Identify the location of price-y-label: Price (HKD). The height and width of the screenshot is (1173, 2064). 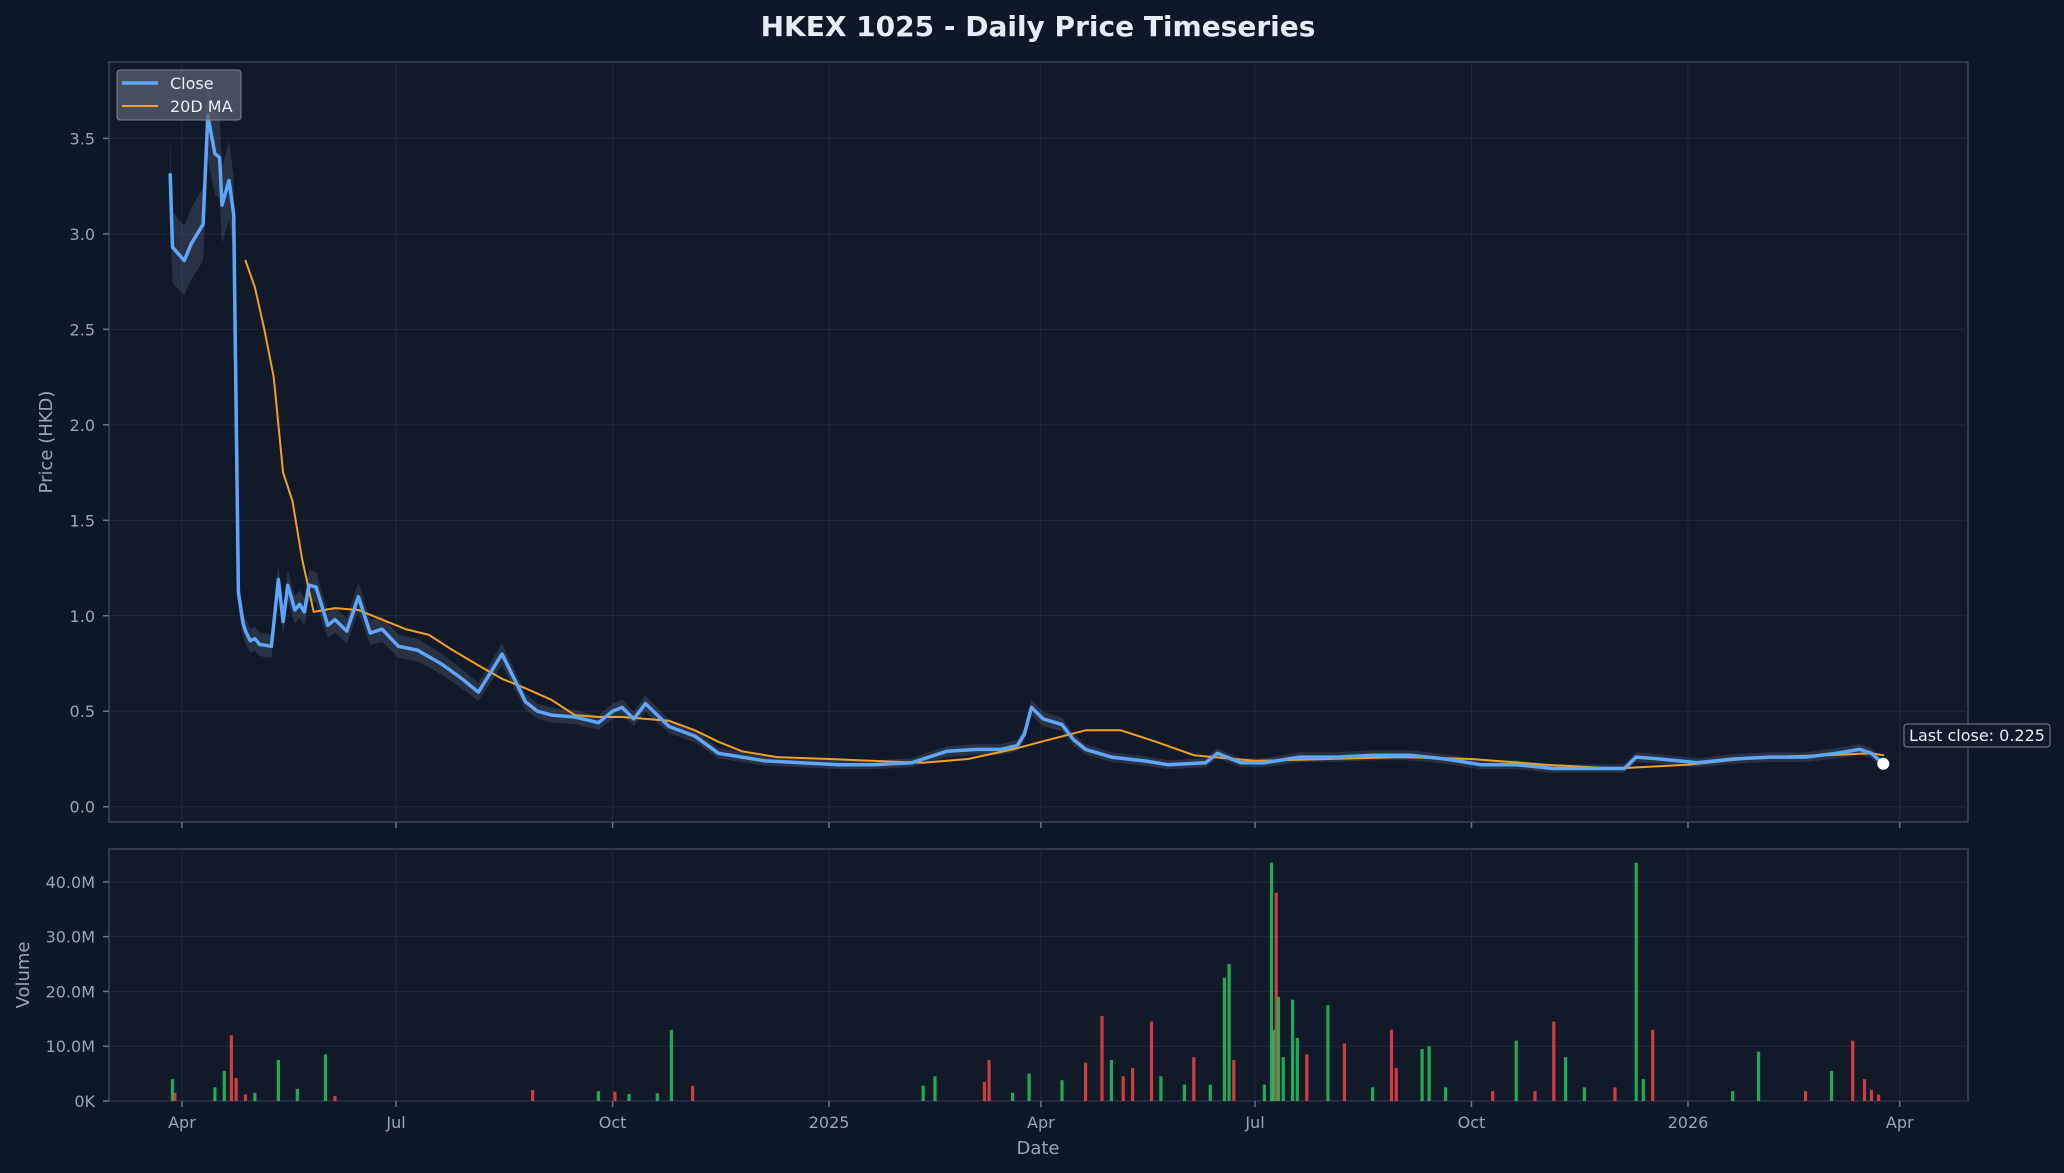
(46, 442).